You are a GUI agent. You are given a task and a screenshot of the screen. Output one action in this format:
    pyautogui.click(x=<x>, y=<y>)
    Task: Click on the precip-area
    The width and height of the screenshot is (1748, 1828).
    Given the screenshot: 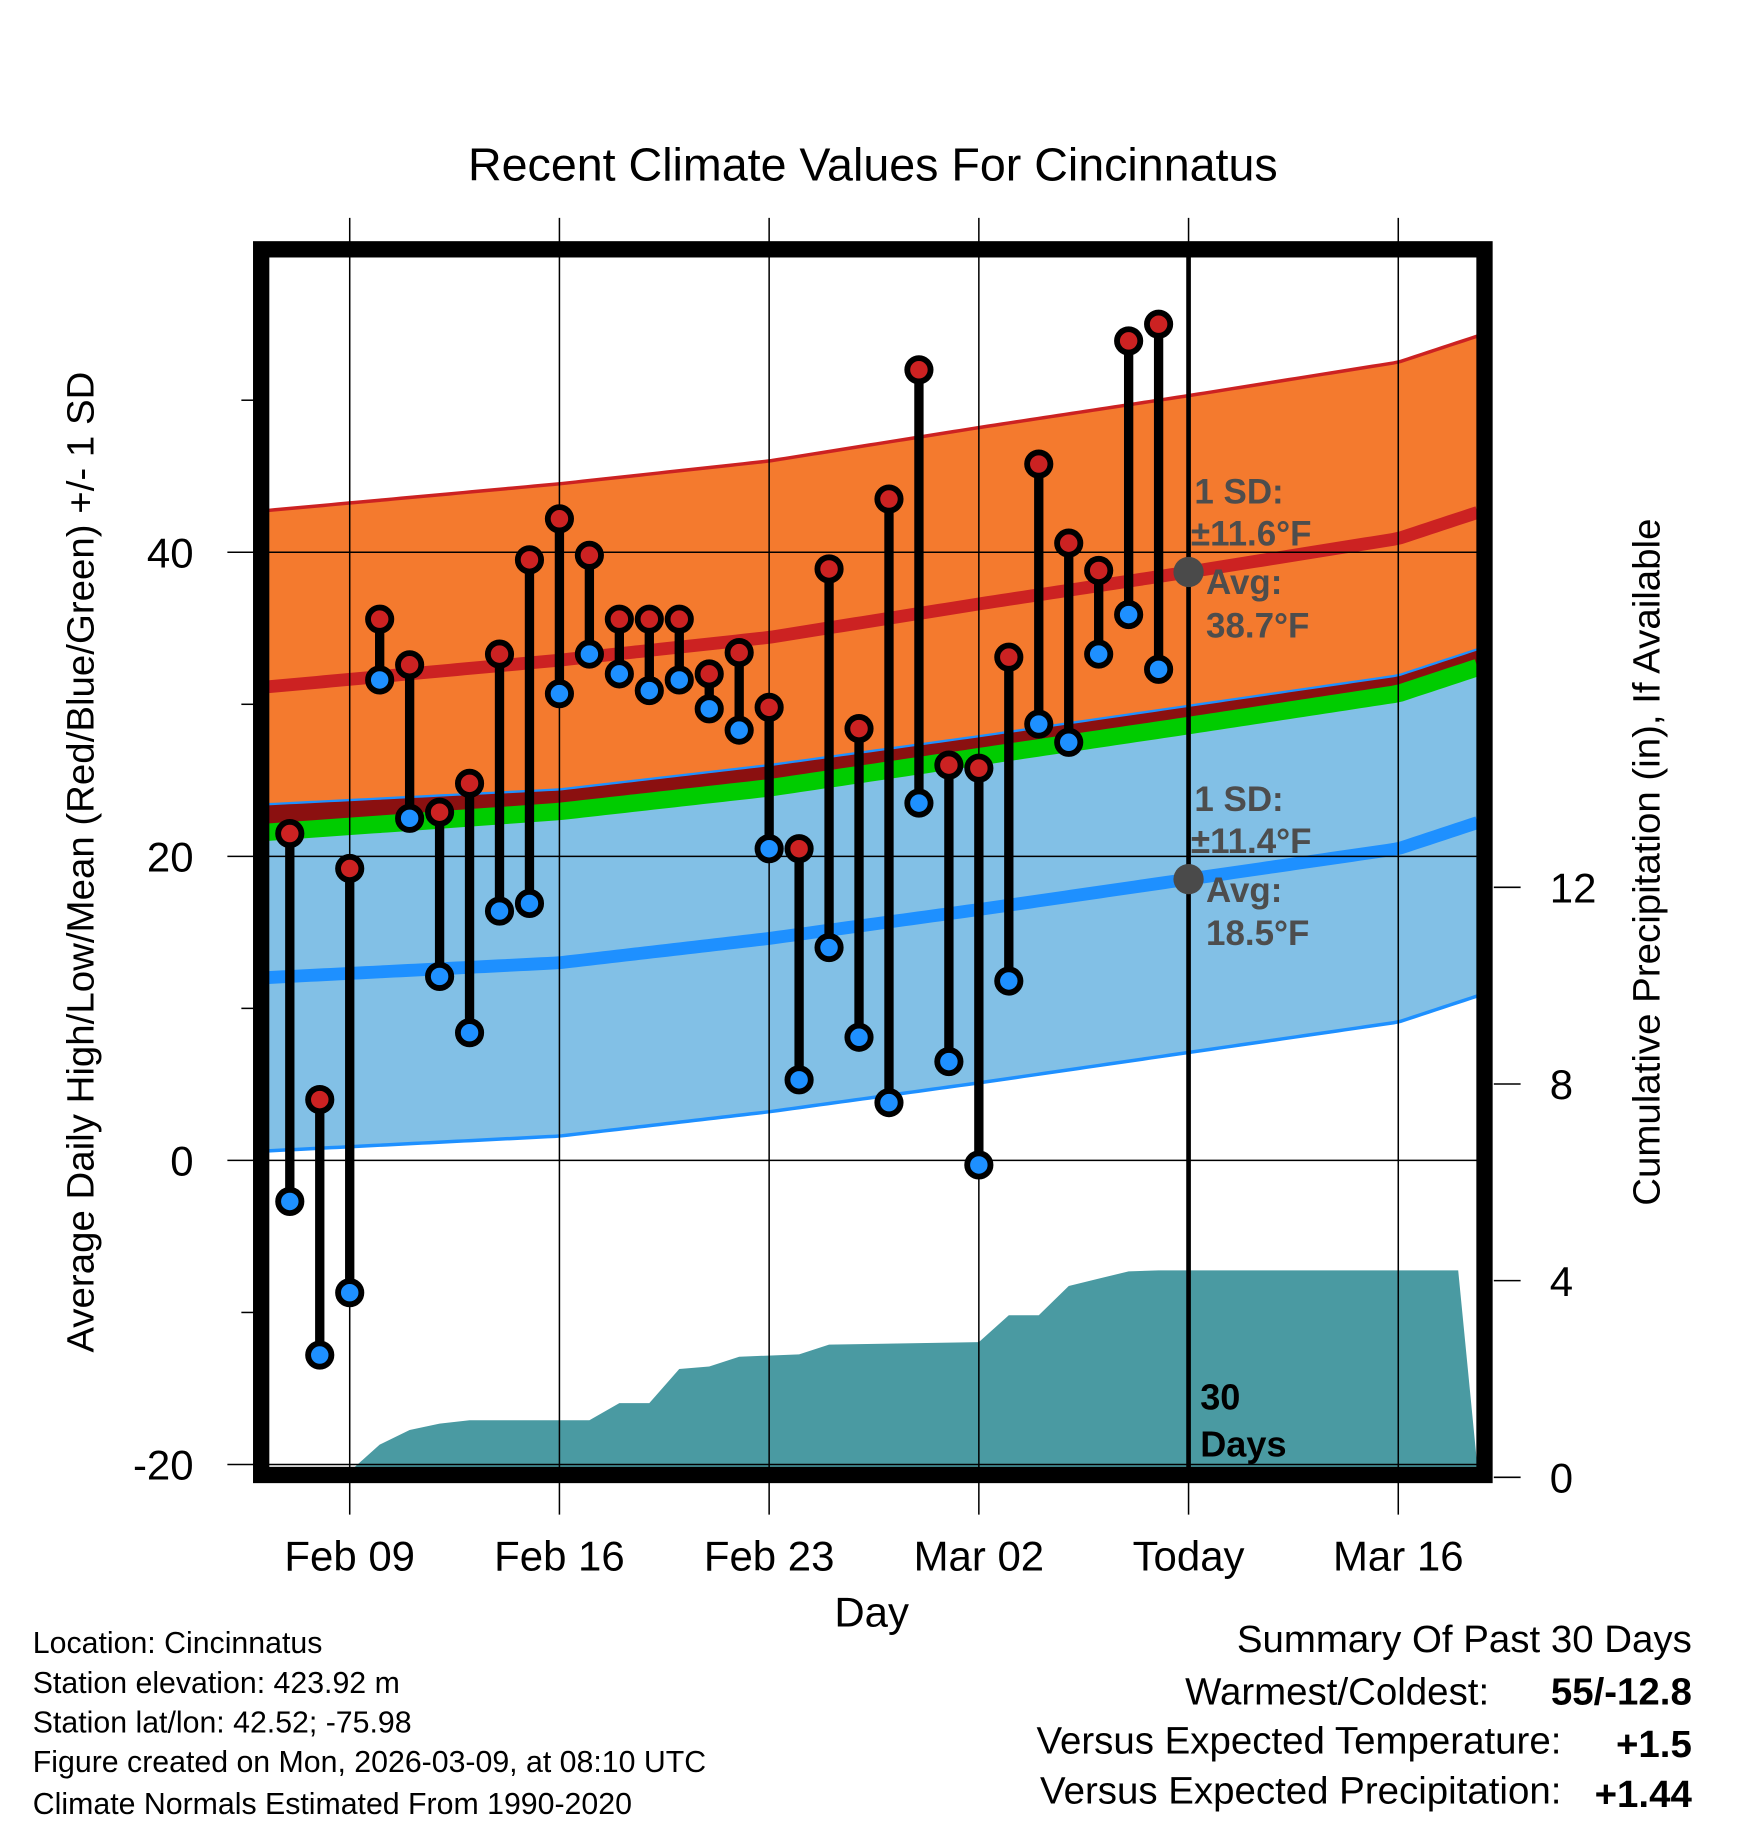 What is the action you would take?
    pyautogui.click(x=873, y=1371)
    